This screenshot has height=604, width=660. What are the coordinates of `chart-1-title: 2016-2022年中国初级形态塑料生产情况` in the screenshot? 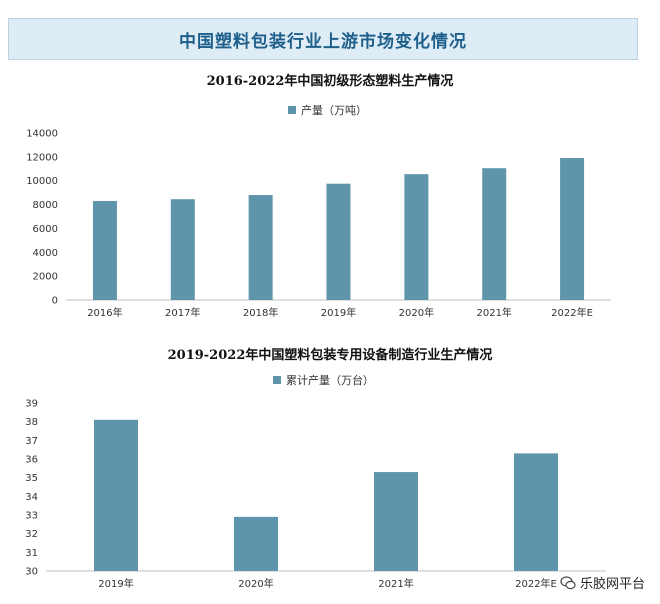 It's located at (330, 81).